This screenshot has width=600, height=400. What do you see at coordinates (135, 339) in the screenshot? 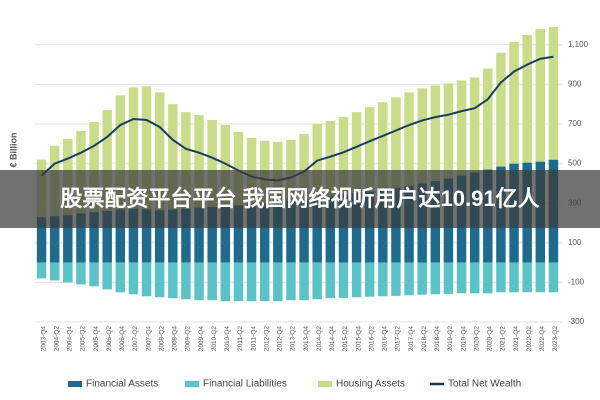
I see `x-tick-label: 2007-Q2` at bounding box center [135, 339].